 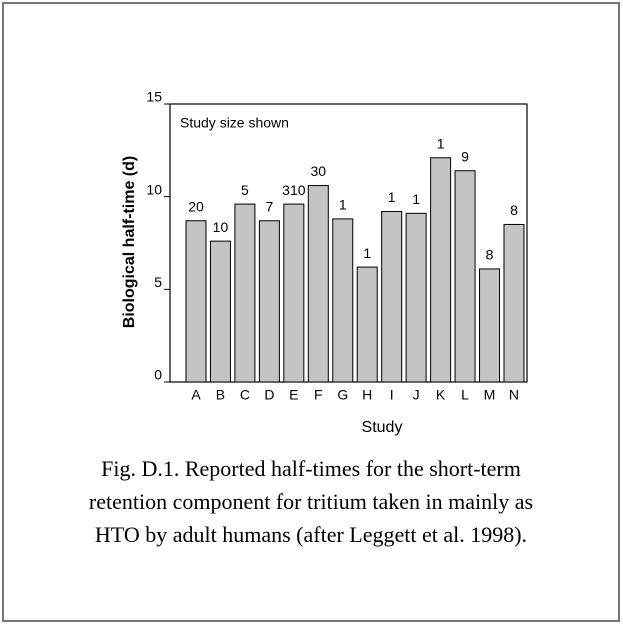 What do you see at coordinates (234, 123) in the screenshot?
I see `annotation: Study size shown` at bounding box center [234, 123].